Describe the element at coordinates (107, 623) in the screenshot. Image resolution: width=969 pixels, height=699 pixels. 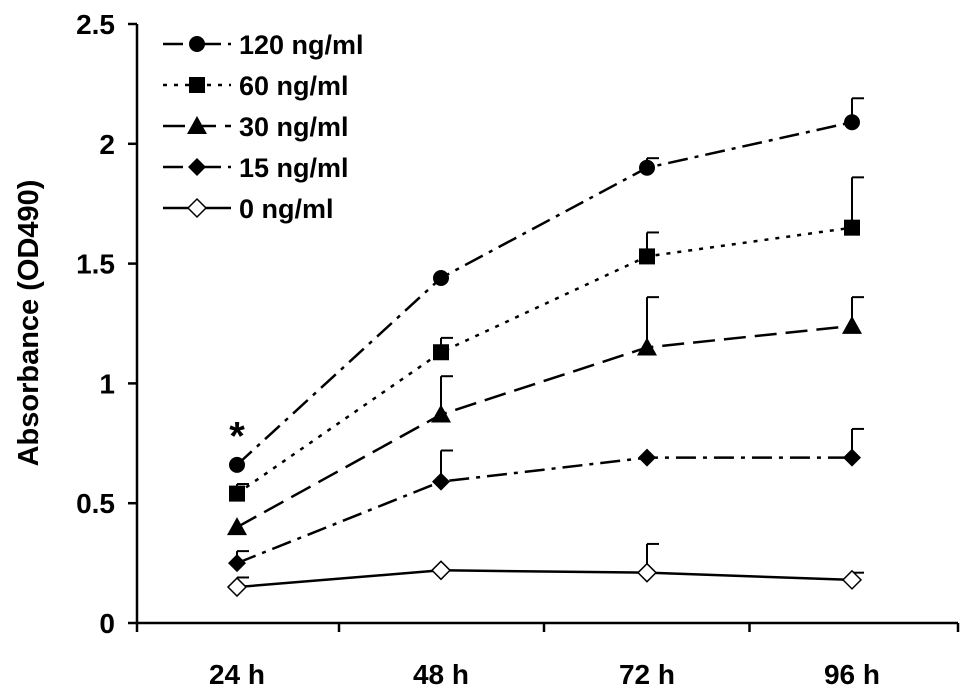
I see `y-tick-label: 0` at that location.